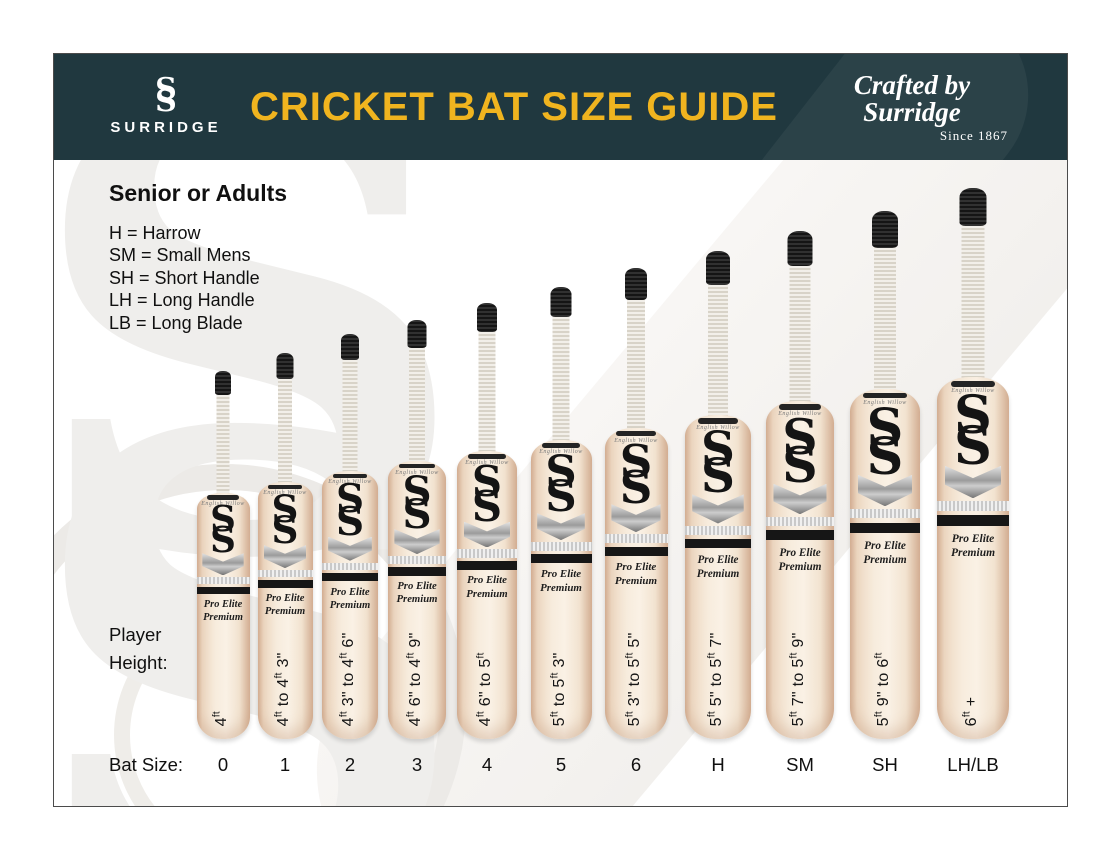 The height and width of the screenshot is (858, 1120). What do you see at coordinates (514, 106) in the screenshot?
I see `page-title: CRICKET BAT SIZE GUIDE` at bounding box center [514, 106].